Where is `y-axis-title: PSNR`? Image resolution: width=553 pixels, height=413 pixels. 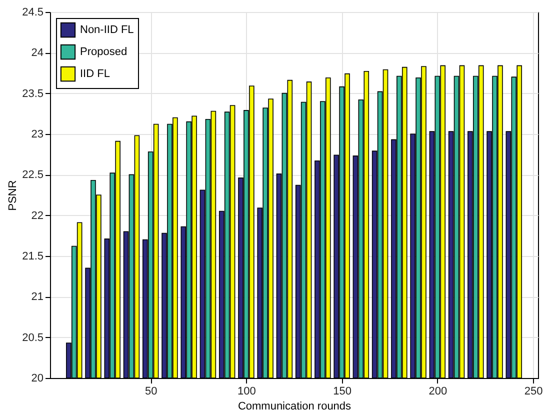
y-axis-title: PSNR is located at coordinates (13, 195).